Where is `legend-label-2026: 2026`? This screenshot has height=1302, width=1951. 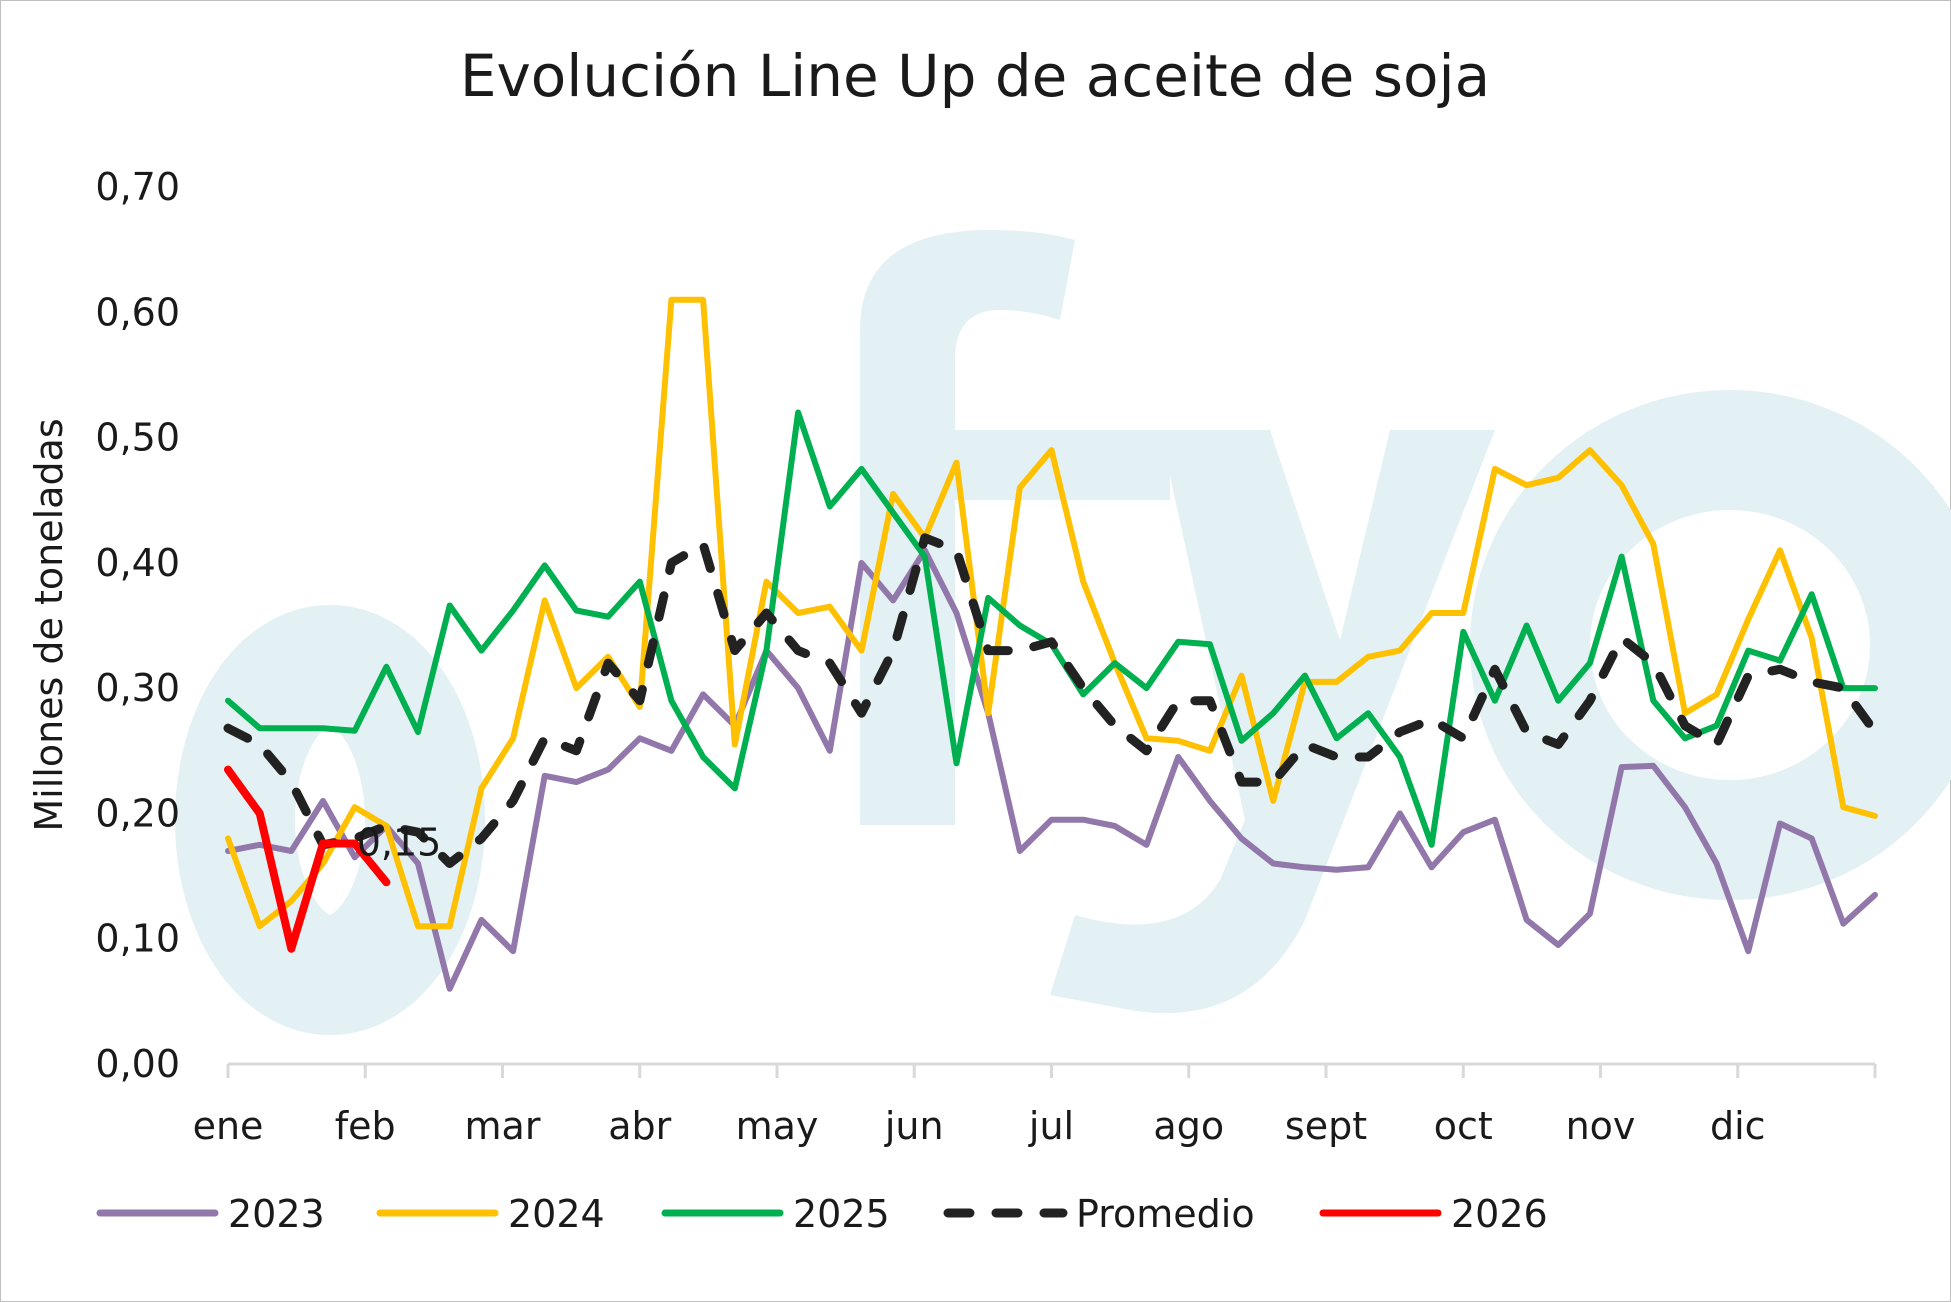 legend-label-2026: 2026 is located at coordinates (1499, 1214).